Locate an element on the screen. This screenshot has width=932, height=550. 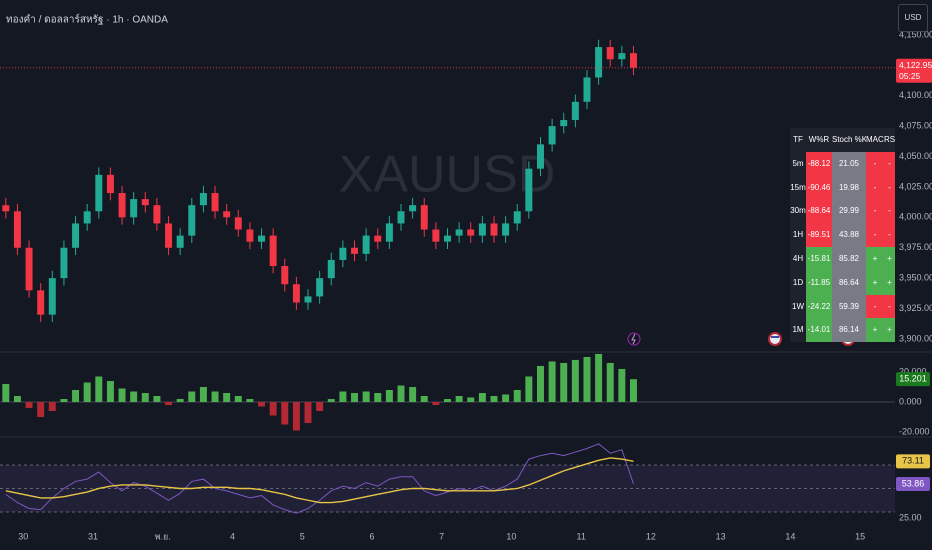
value-label: 73.11 is located at coordinates (913, 461).